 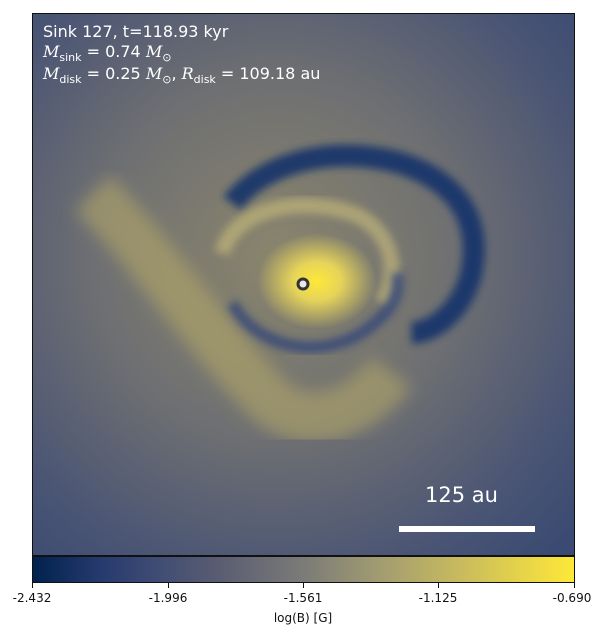 I want to click on colorbar-label: log(B) [G], so click(x=303, y=618).